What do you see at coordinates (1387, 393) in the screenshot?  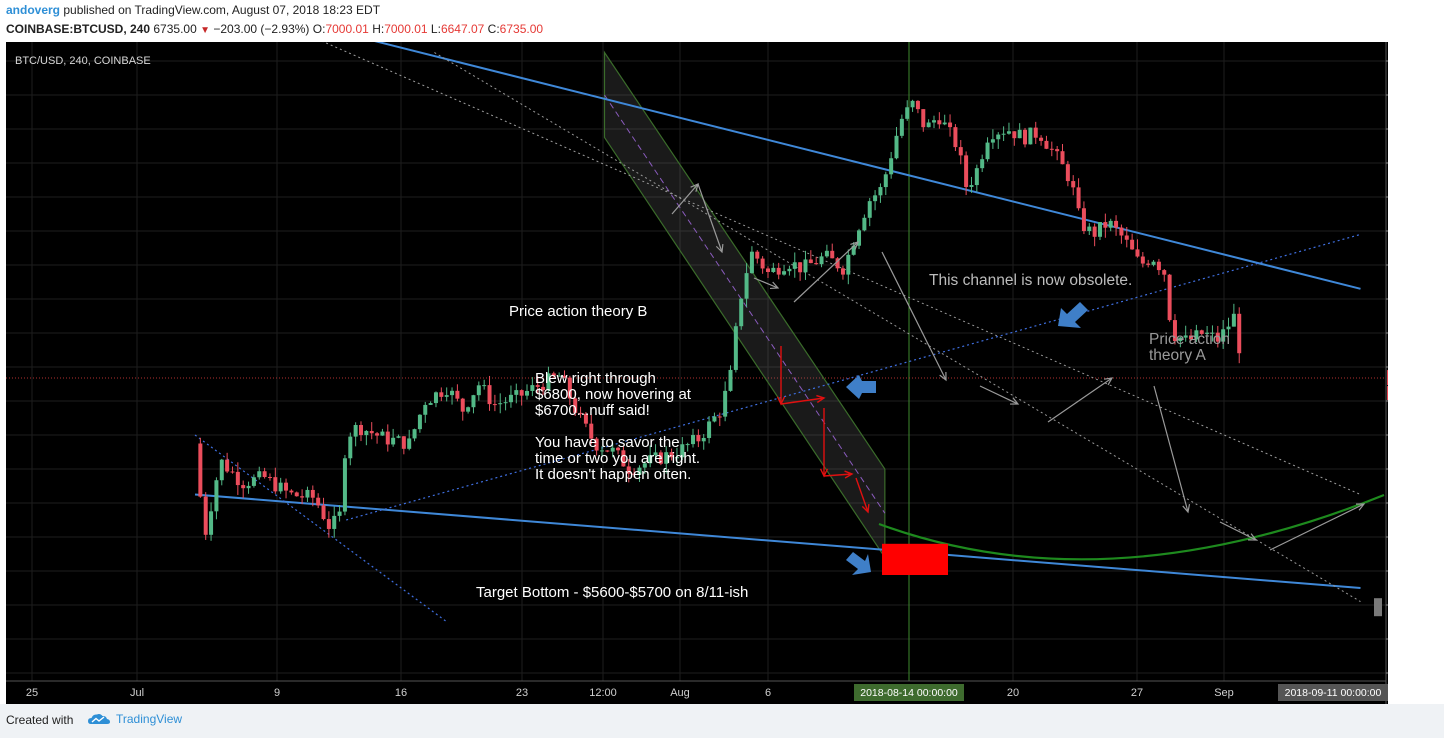 I see `countdown-bg` at bounding box center [1387, 393].